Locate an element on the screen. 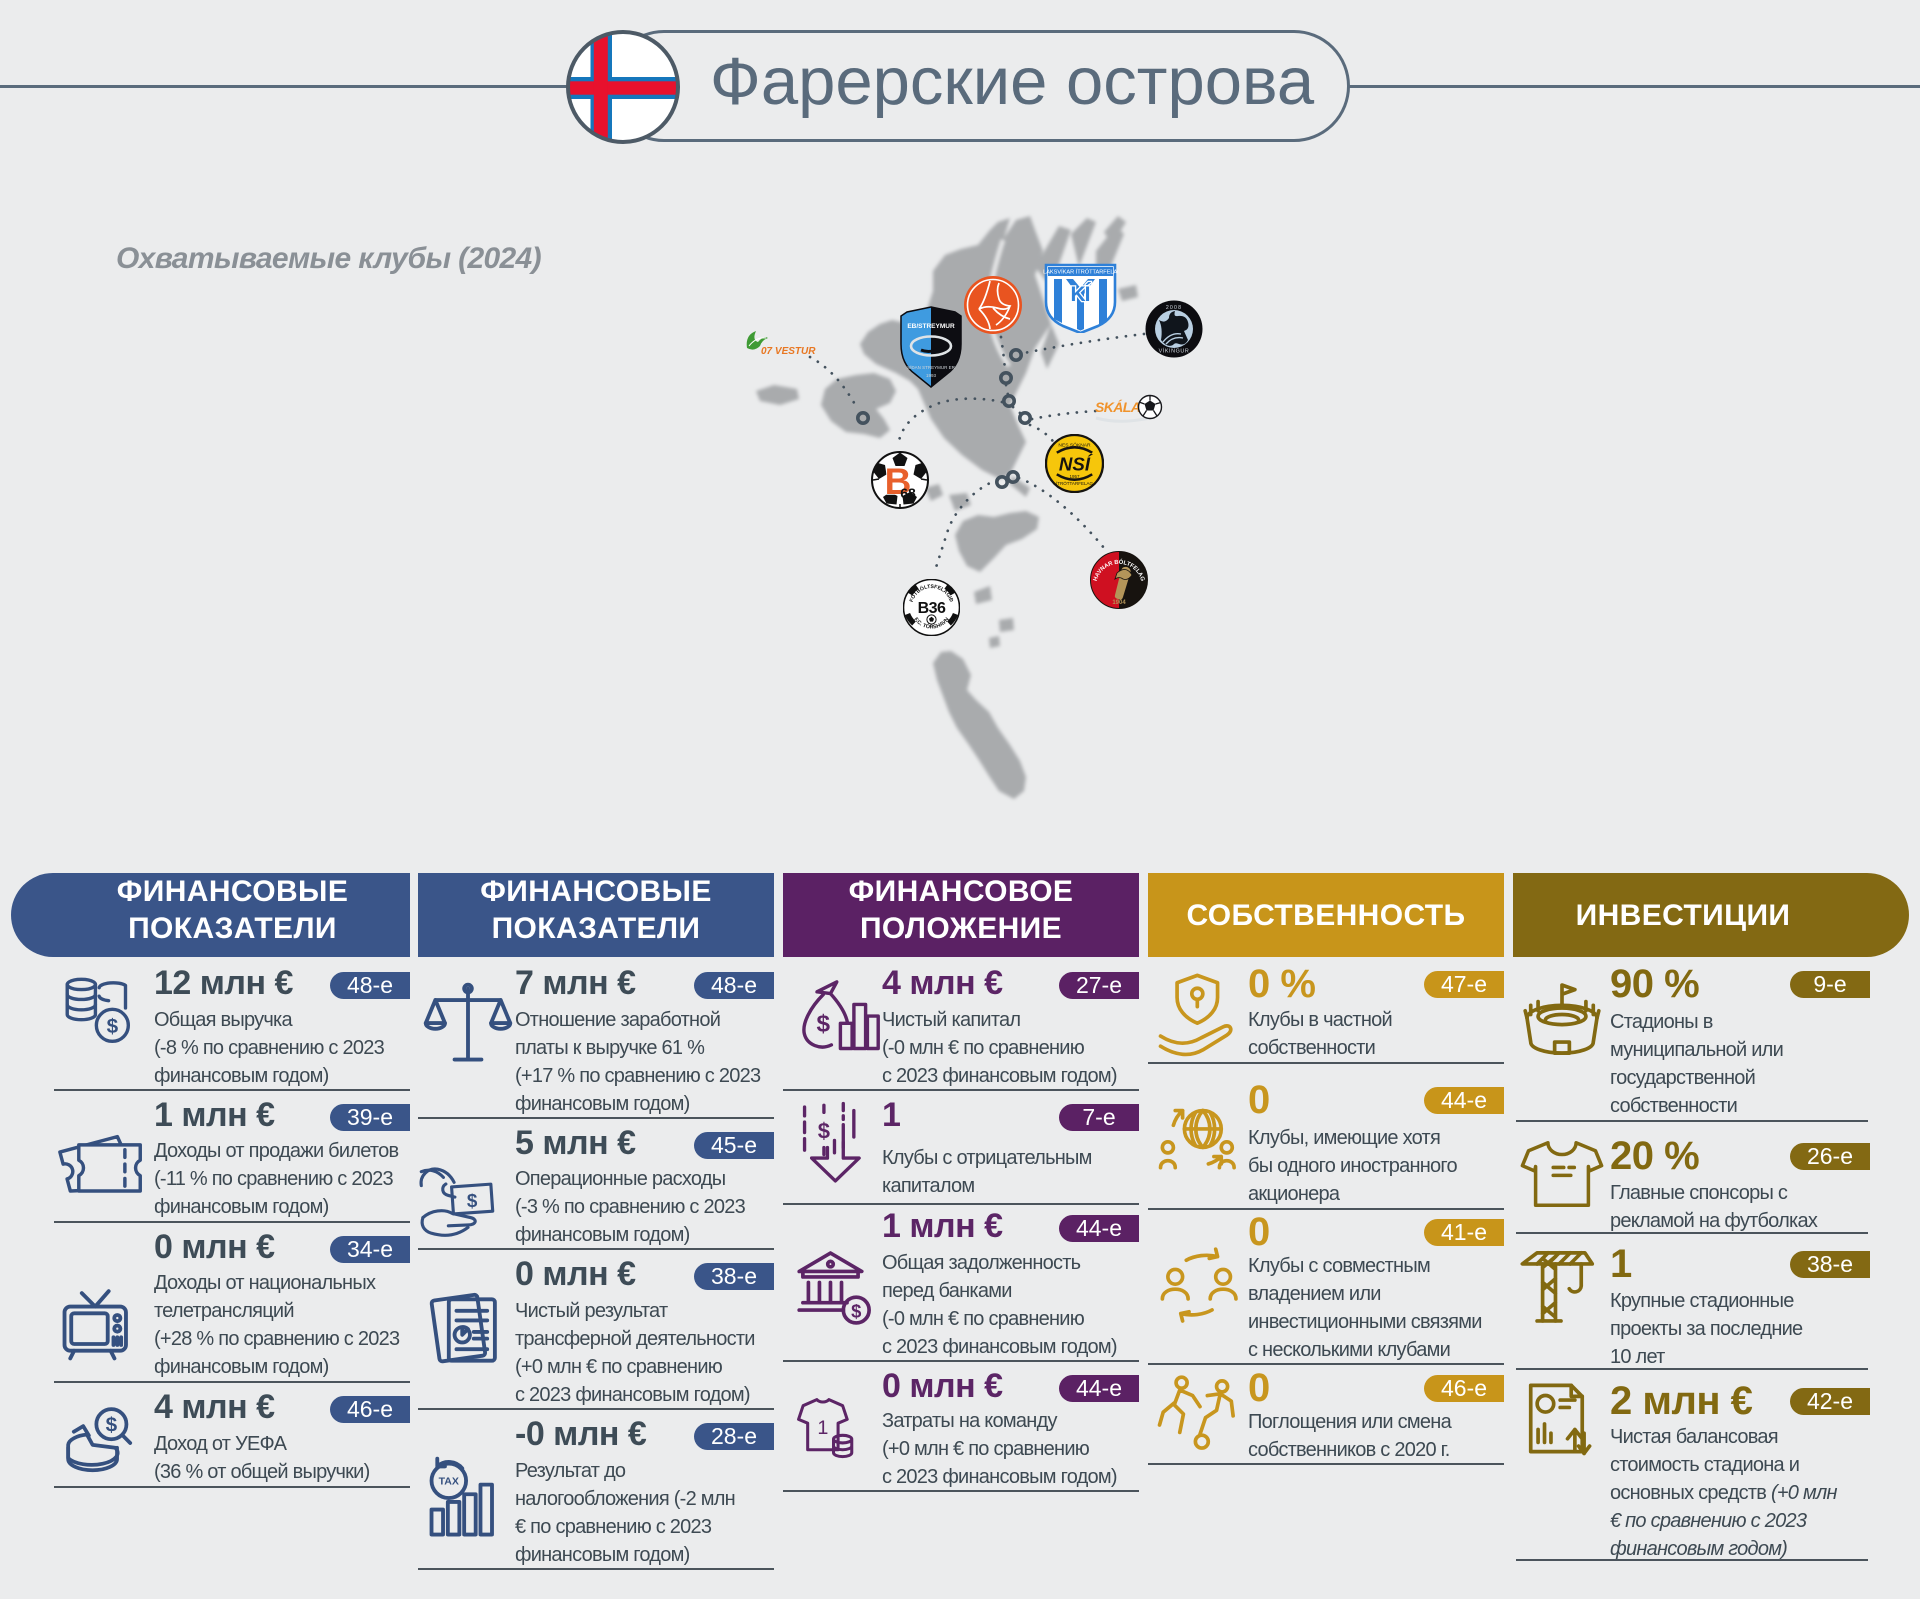 The width and height of the screenshot is (1920, 1599). svg-text: 2008 is located at coordinates (1174, 308).